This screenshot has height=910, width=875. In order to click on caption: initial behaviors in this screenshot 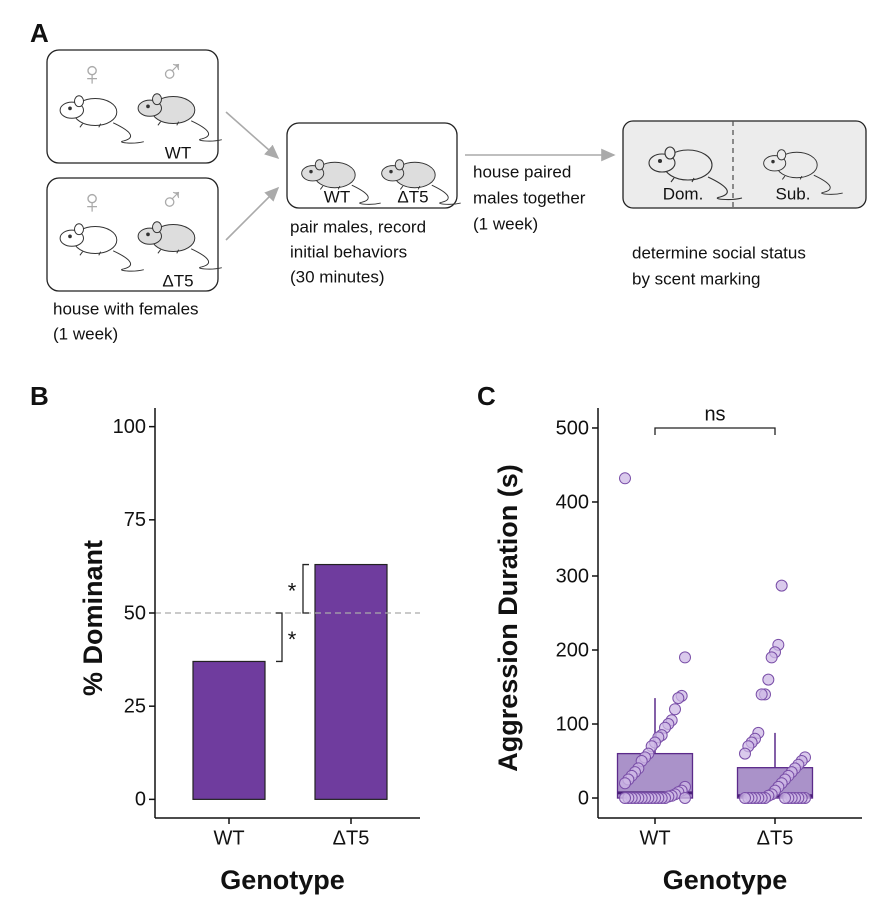, I will do `click(348, 251)`.